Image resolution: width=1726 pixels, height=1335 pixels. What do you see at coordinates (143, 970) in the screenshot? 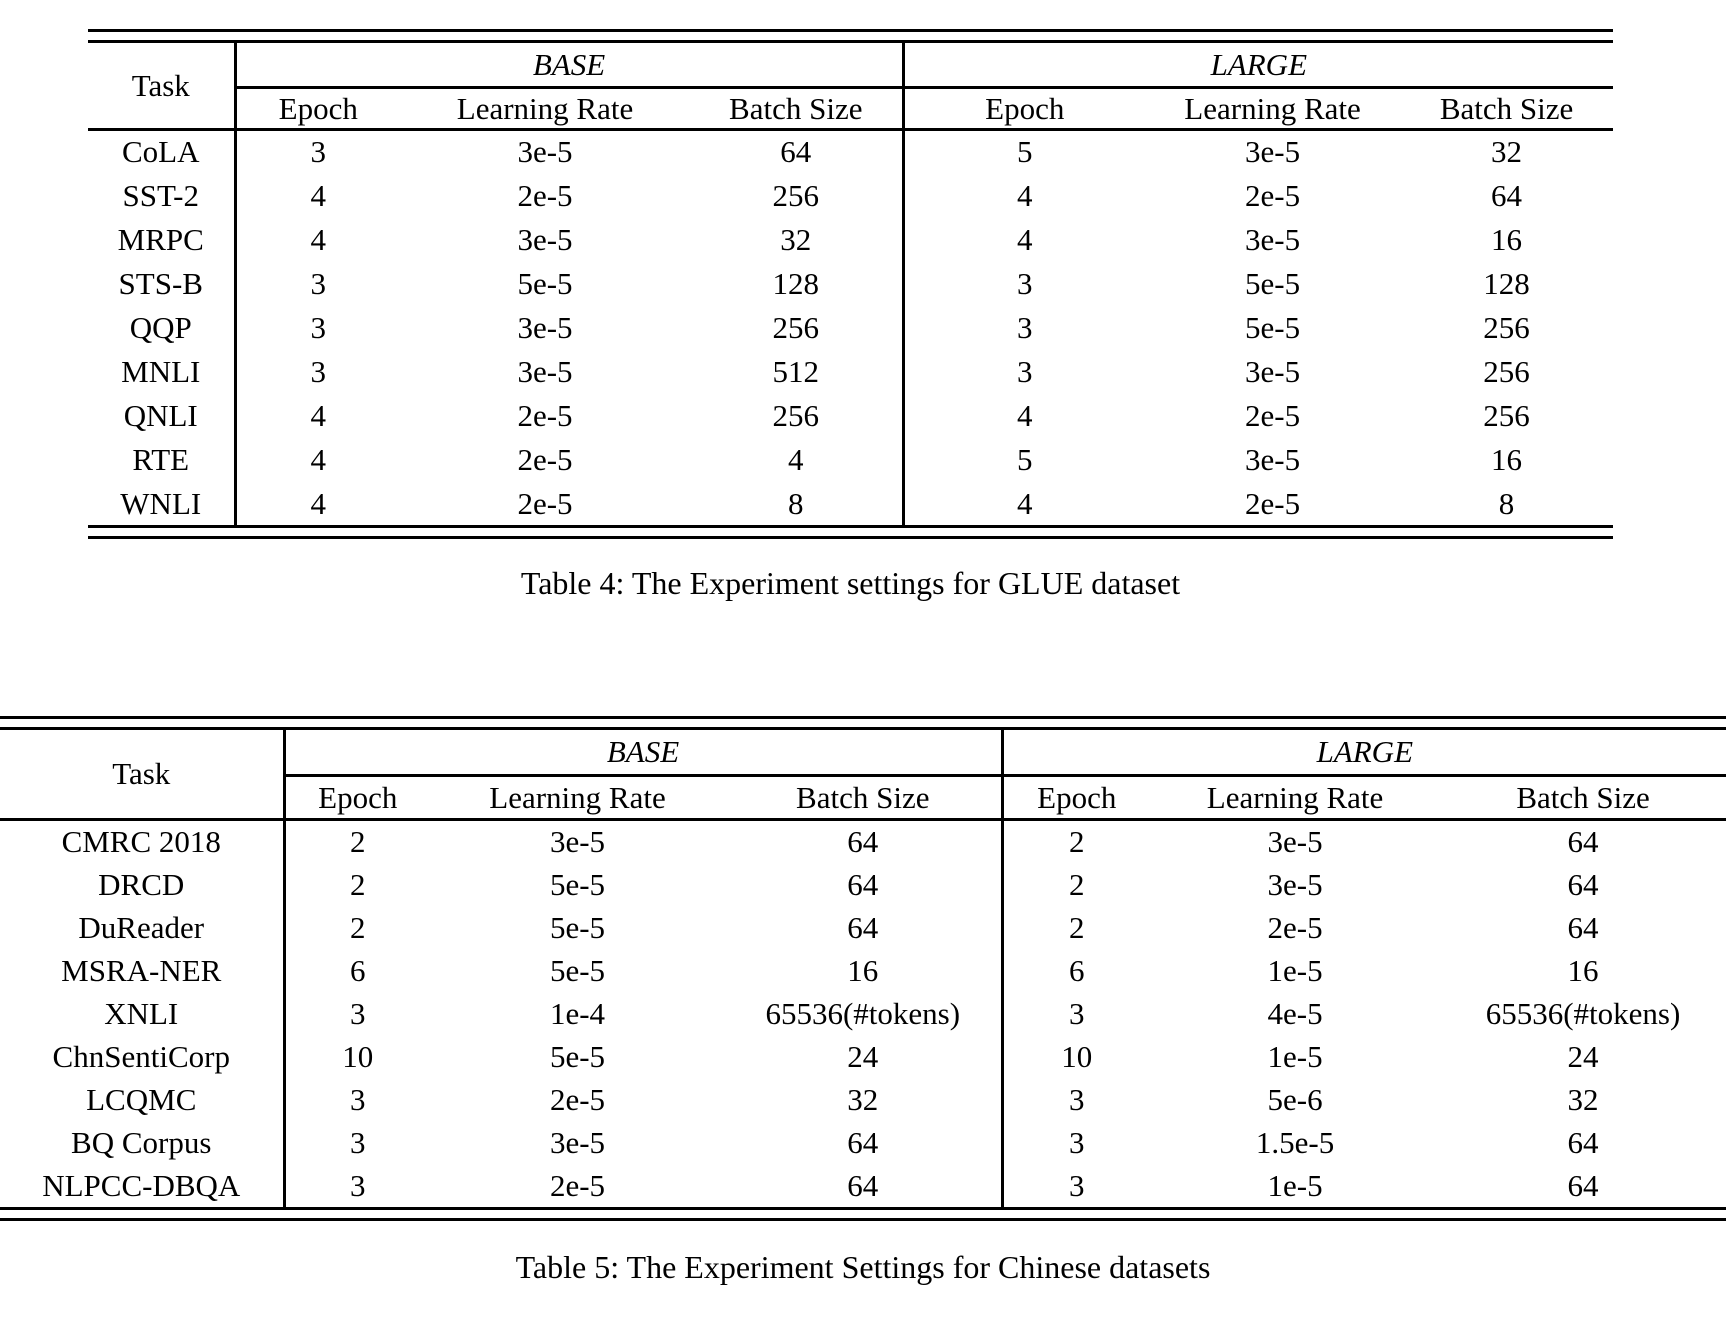
I see `task-cell: MSRA-NER` at bounding box center [143, 970].